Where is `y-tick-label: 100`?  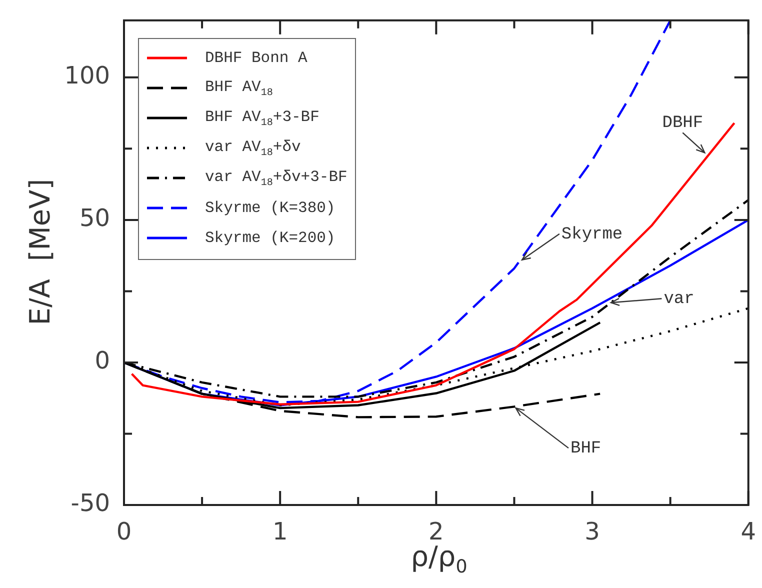
y-tick-label: 100 is located at coordinates (87, 76).